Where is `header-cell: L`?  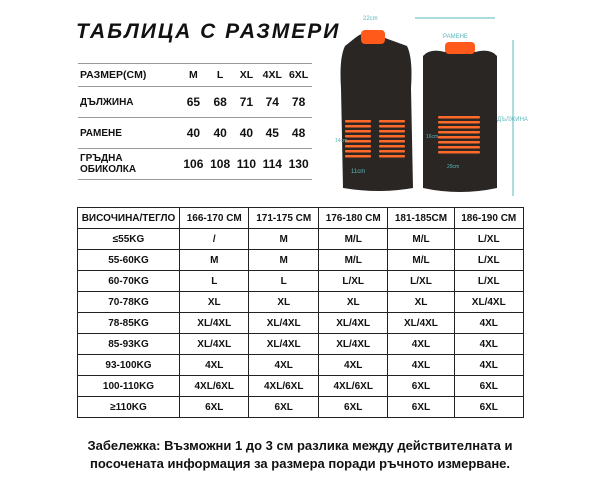 header-cell: L is located at coordinates (220, 75).